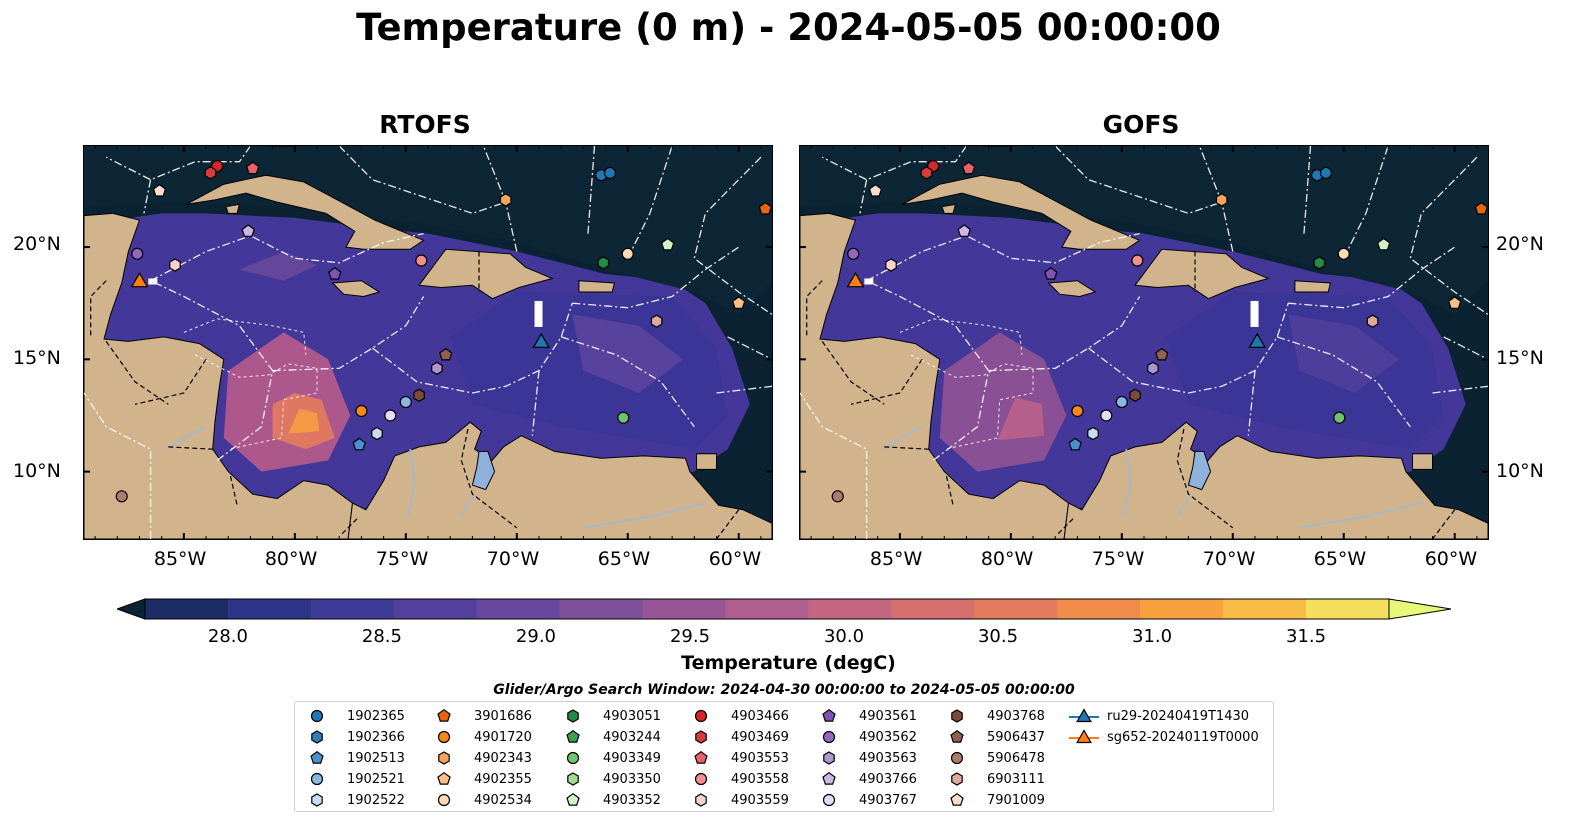  Describe the element at coordinates (788, 663) in the screenshot. I see `colorbar-title: Temperature (degC)` at that location.